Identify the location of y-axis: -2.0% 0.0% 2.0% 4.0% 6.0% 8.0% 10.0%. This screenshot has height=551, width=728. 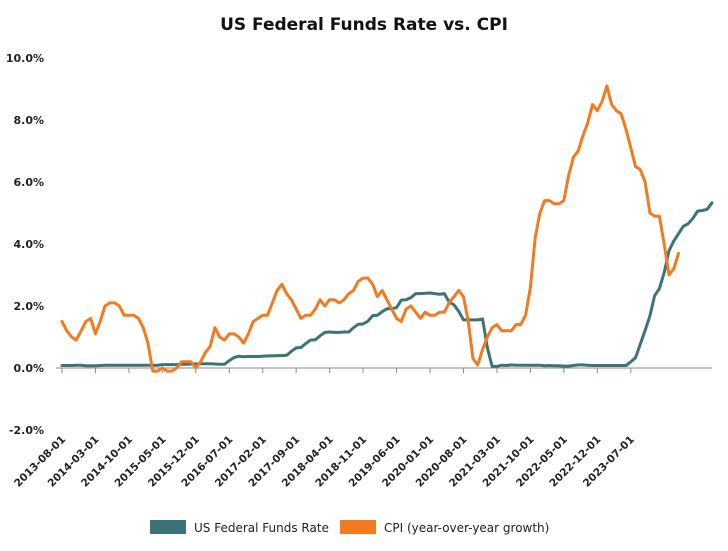
(25, 244).